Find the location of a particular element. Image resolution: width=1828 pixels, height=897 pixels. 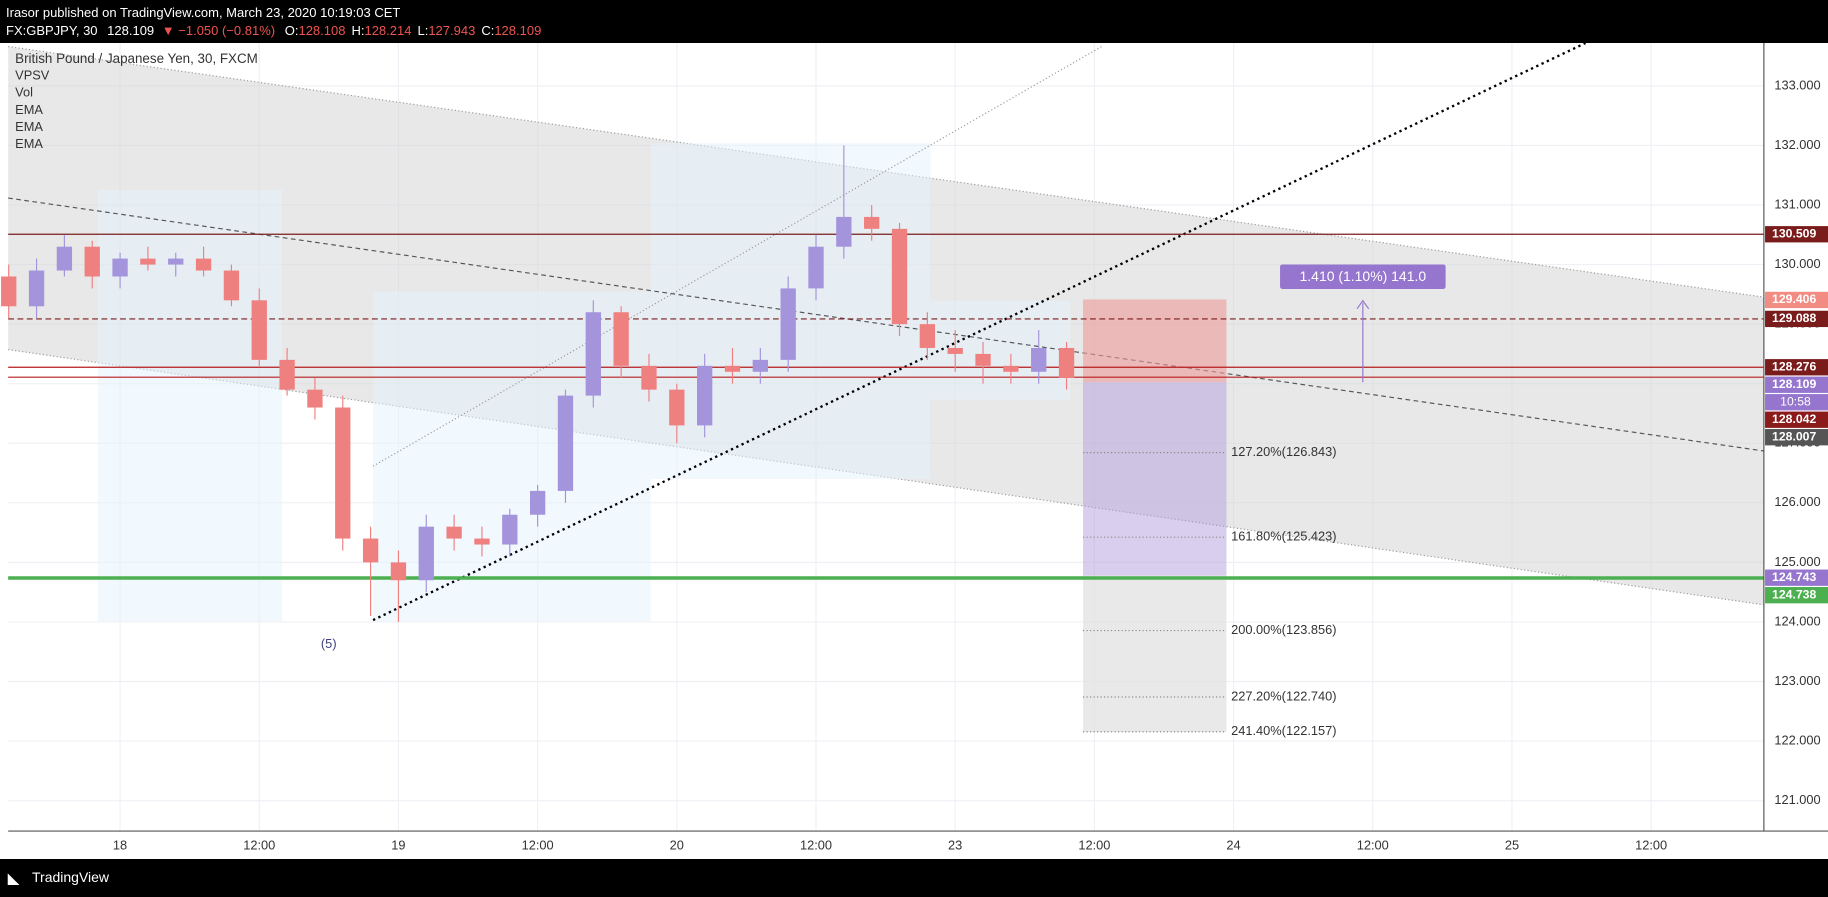

risk-box is located at coordinates (1155, 341).